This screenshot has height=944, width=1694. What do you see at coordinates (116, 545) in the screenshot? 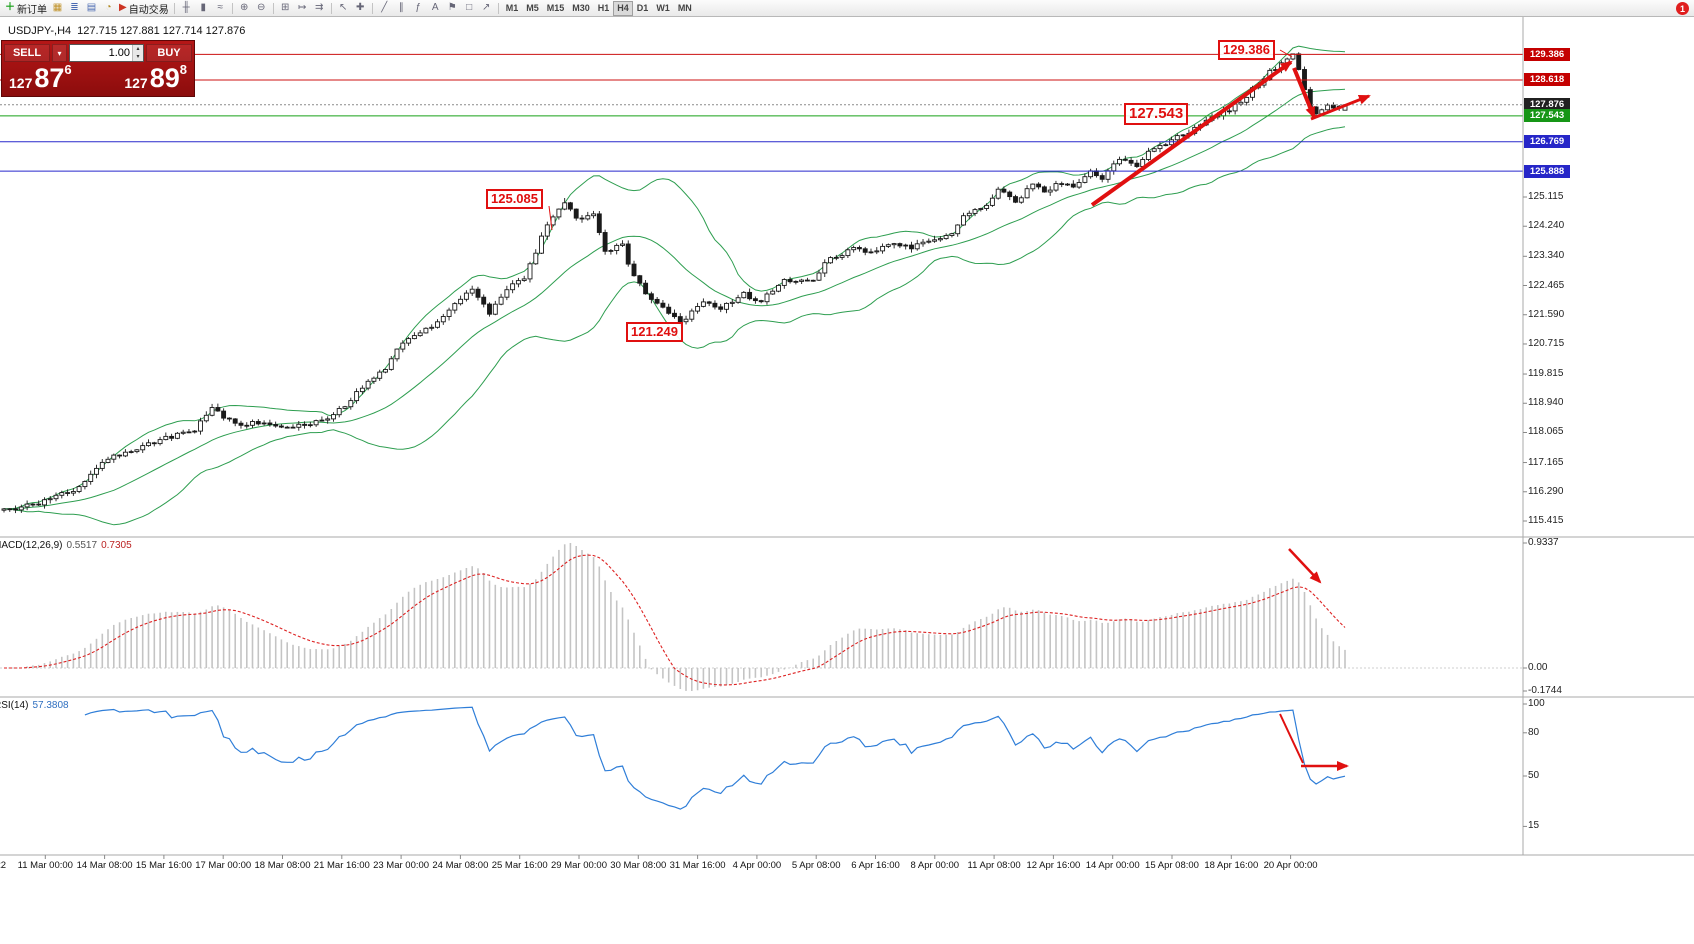
I see `macd-signal-value: 0.7305` at bounding box center [116, 545].